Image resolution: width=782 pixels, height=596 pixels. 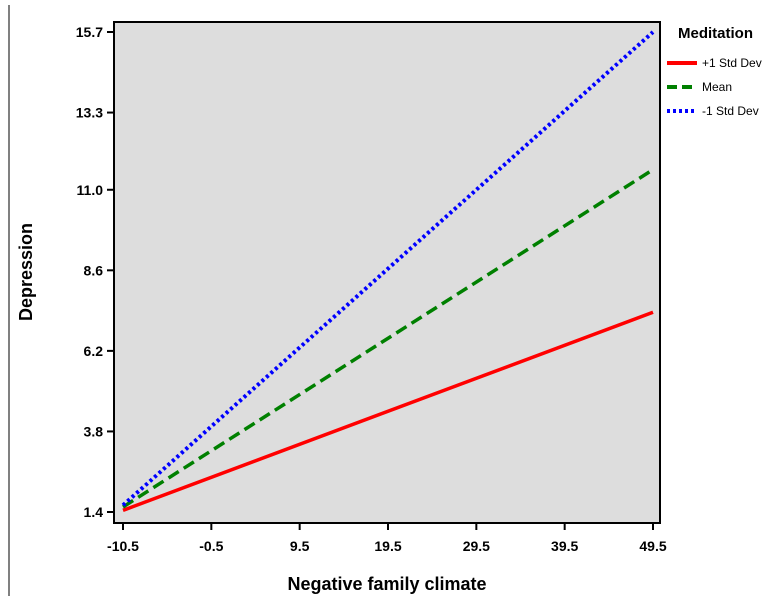 I want to click on x-tick-label: 49.5, so click(x=652, y=546).